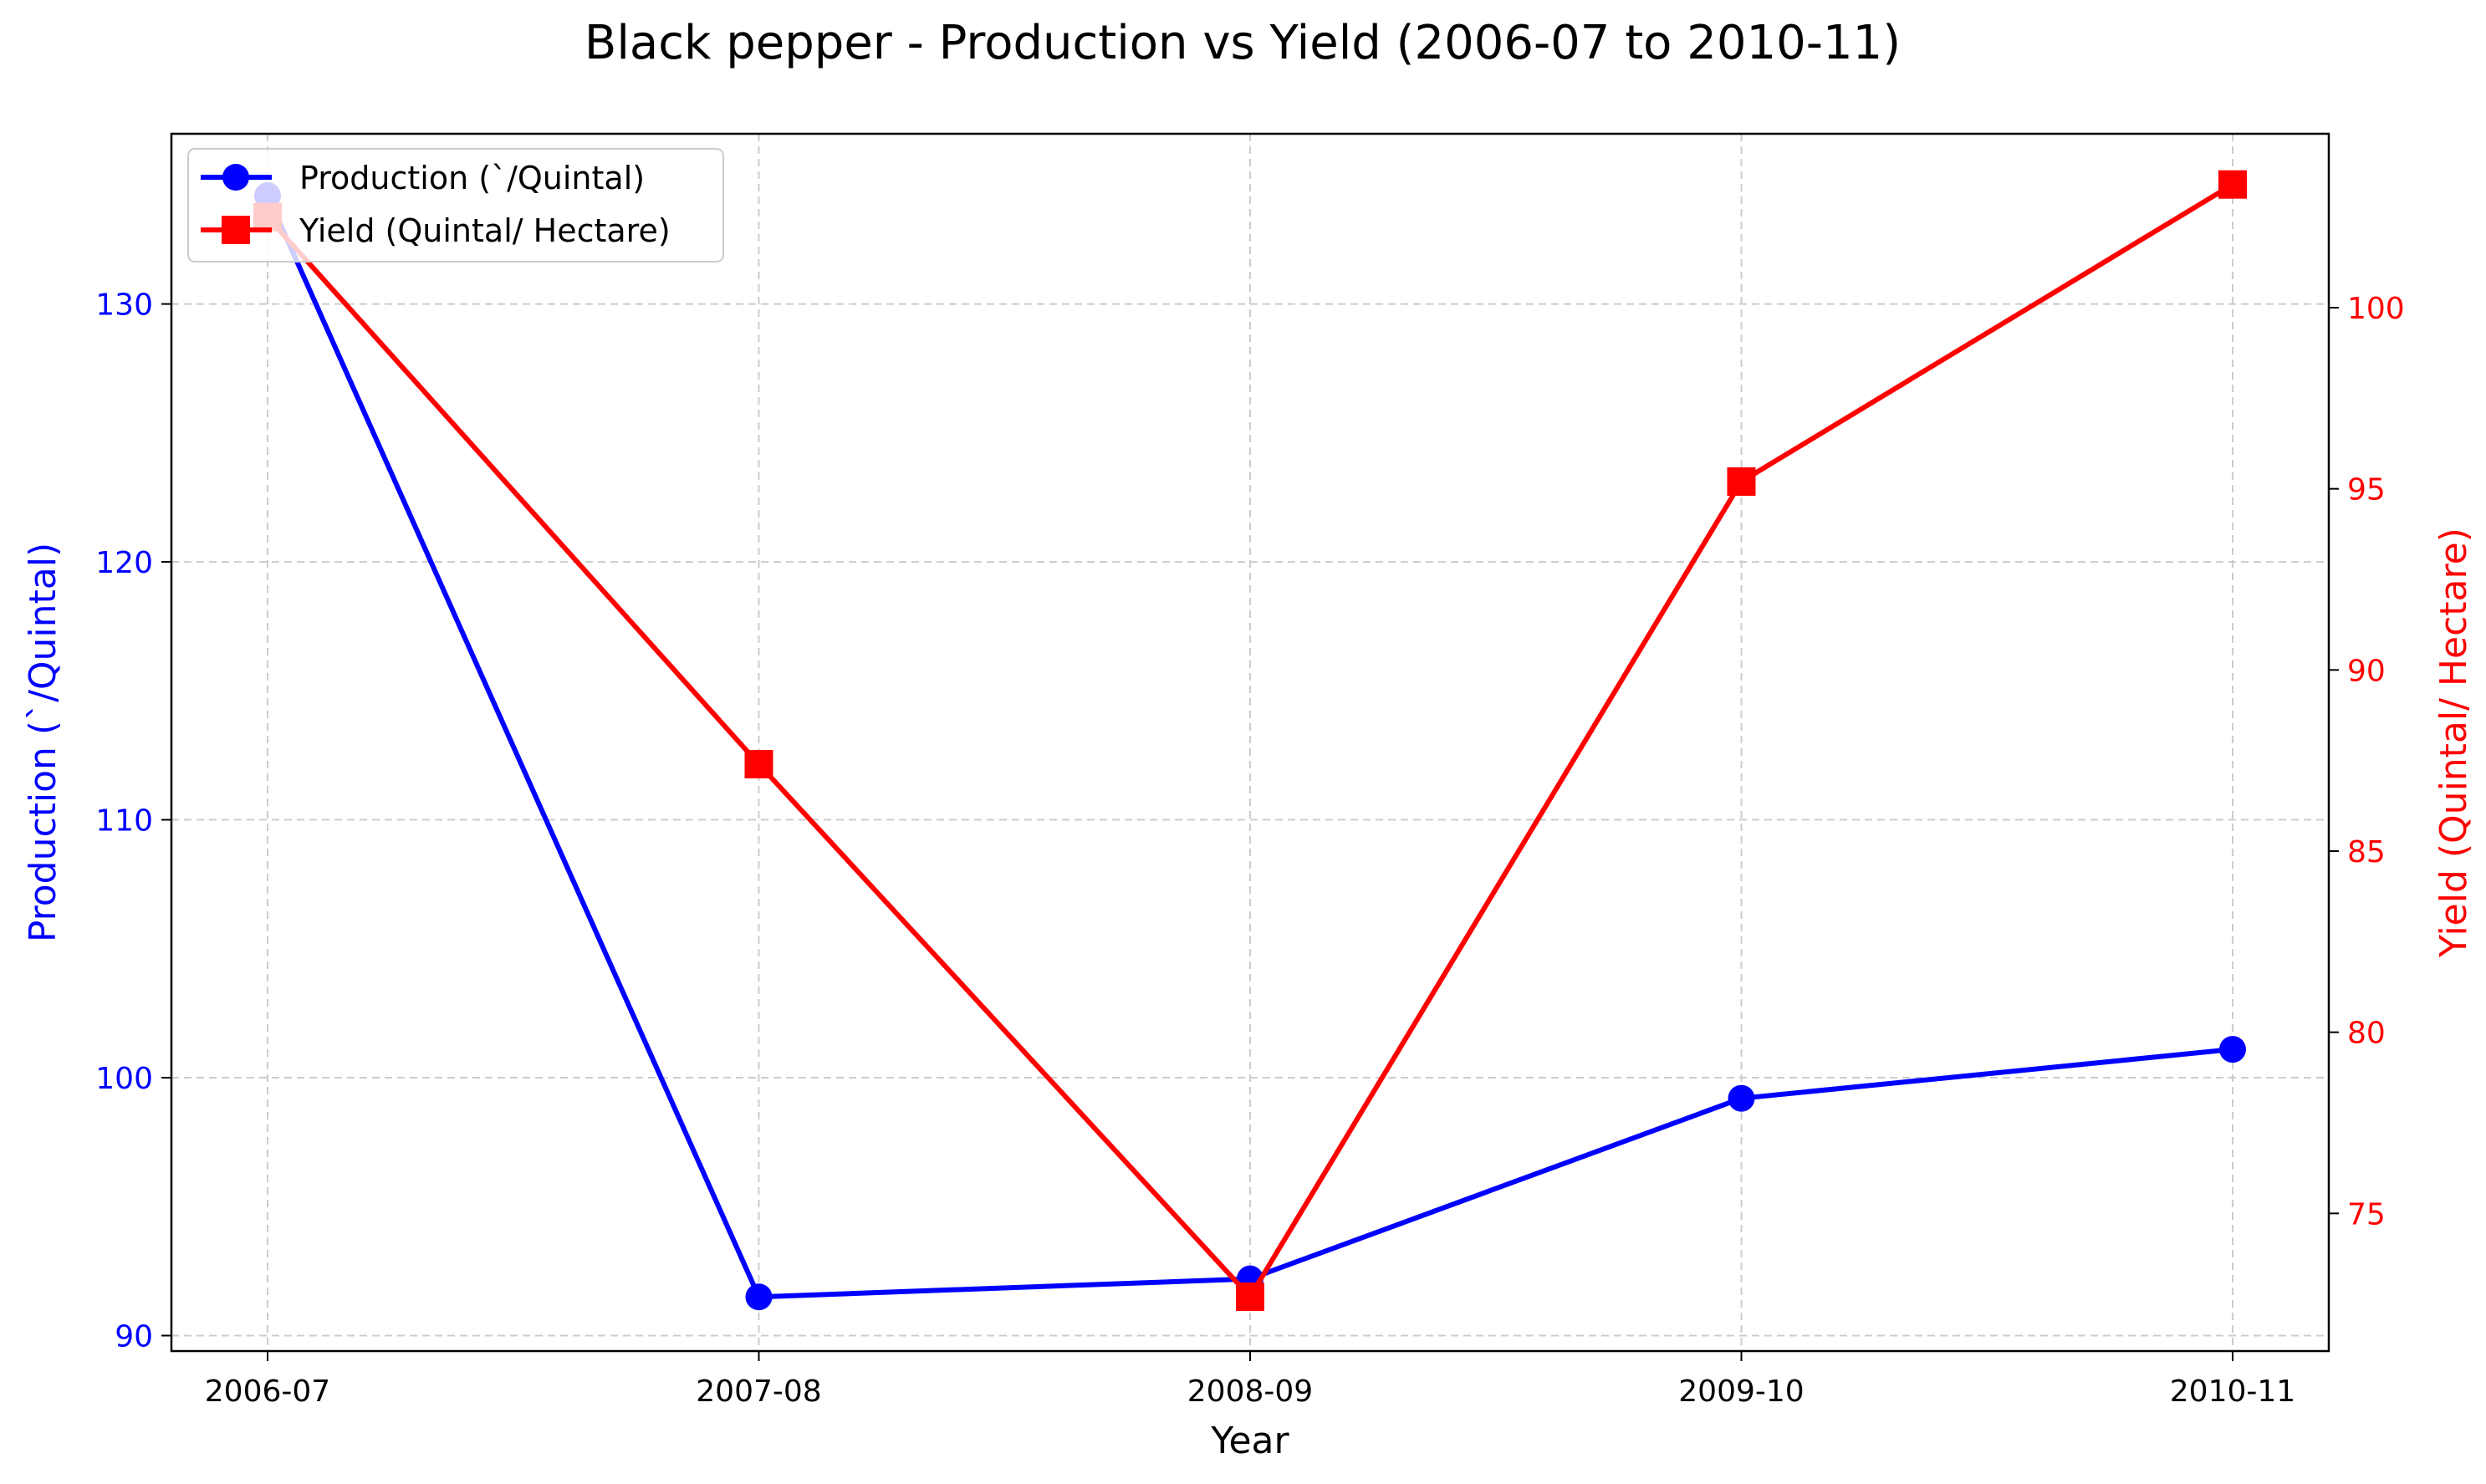 Image resolution: width=2486 pixels, height=1484 pixels. Describe the element at coordinates (1250, 1391) in the screenshot. I see `x-tick-label: 2008-09` at that location.